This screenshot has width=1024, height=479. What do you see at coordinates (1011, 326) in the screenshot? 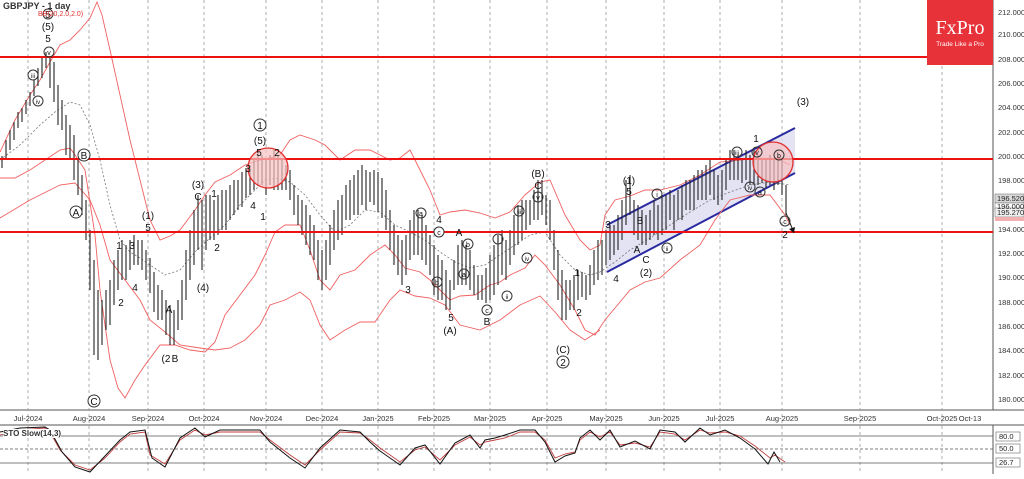
I see `svg-text: 186.000` at bounding box center [1011, 326].